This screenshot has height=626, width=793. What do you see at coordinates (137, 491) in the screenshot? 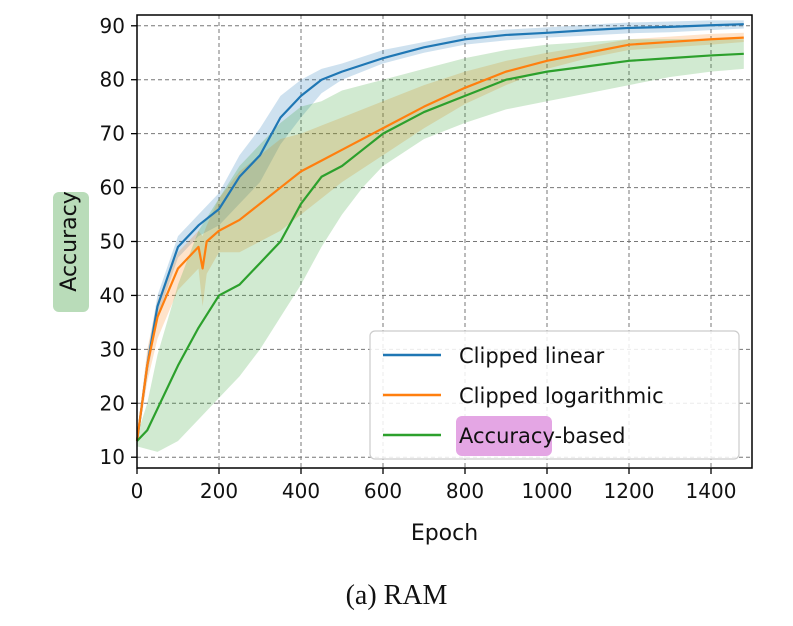
I see `x-tick-label: 0` at bounding box center [137, 491].